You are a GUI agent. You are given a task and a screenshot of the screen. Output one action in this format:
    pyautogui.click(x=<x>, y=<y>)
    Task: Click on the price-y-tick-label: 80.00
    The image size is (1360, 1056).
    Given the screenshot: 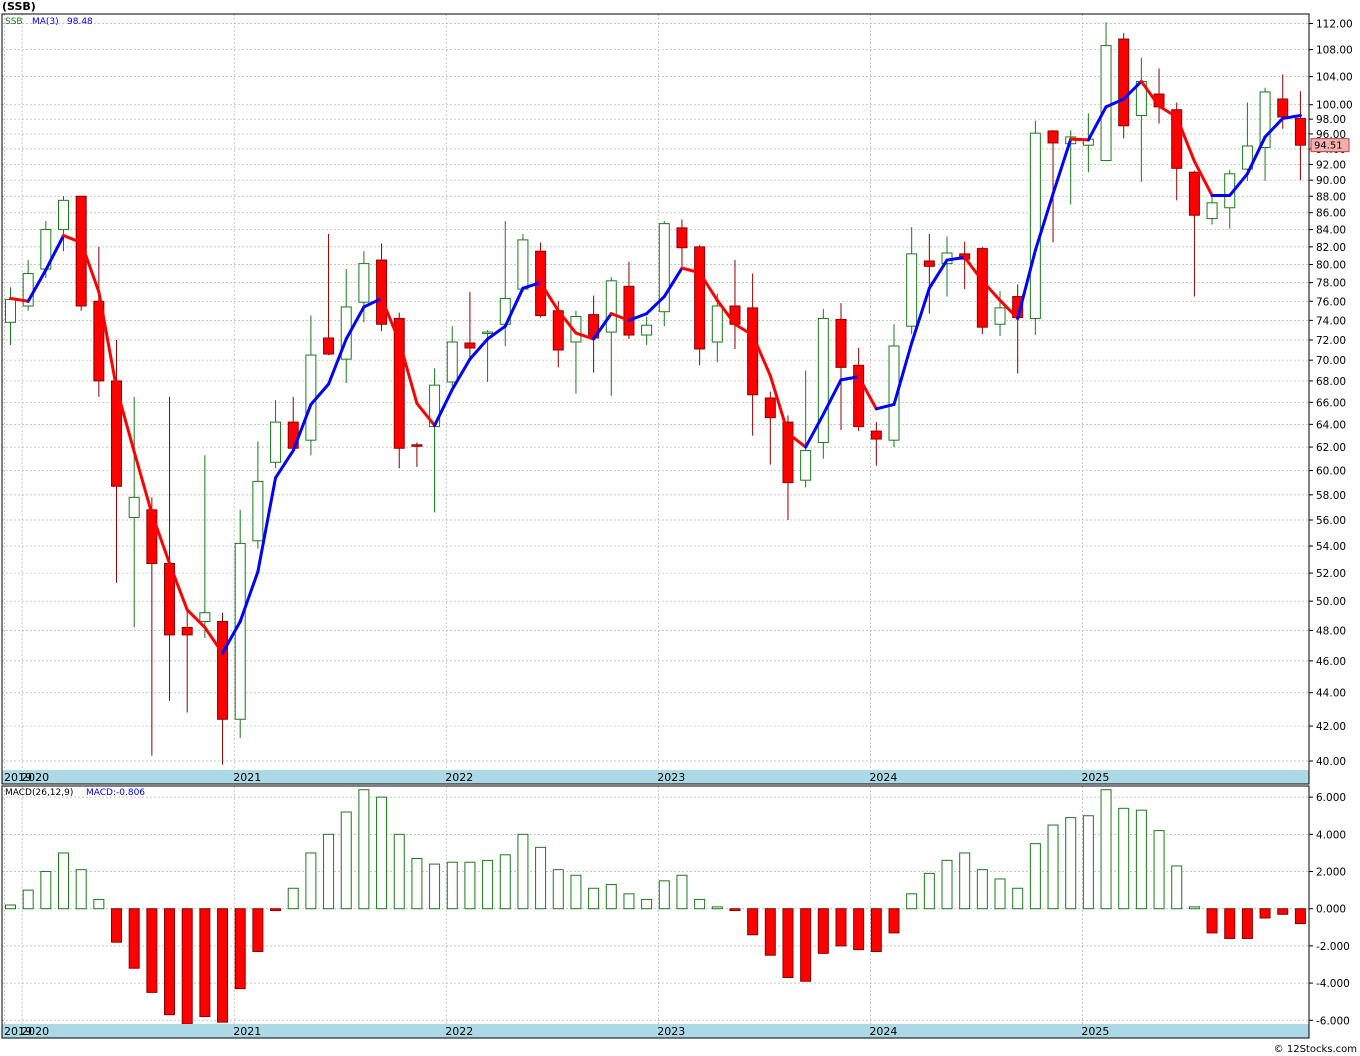 What is the action you would take?
    pyautogui.click(x=1331, y=266)
    